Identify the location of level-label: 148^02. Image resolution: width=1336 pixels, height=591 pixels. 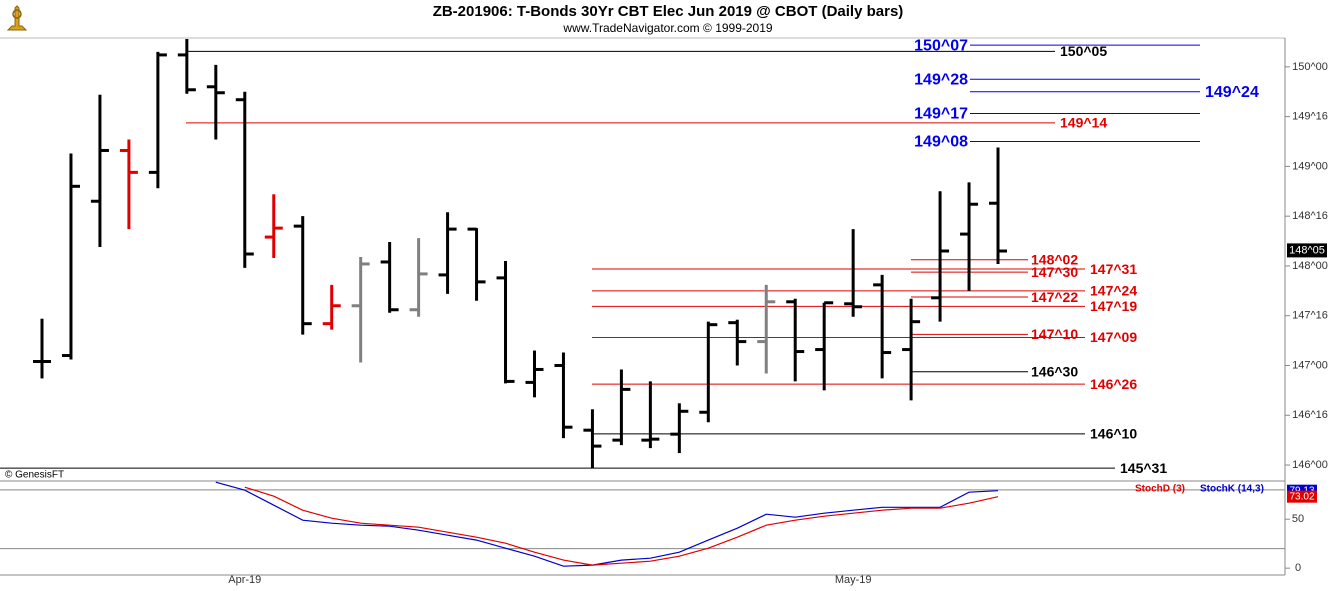
(1054, 259).